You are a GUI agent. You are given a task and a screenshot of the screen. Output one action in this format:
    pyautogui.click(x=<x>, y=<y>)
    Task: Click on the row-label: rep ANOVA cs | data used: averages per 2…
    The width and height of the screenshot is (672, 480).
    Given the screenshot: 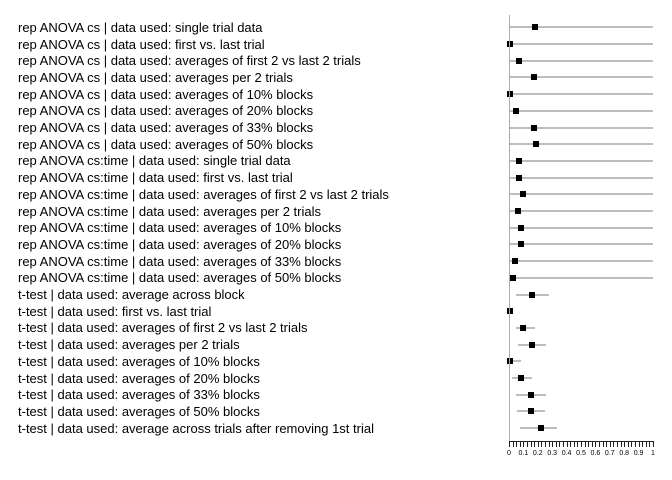 What is the action you would take?
    pyautogui.click(x=155, y=77)
    